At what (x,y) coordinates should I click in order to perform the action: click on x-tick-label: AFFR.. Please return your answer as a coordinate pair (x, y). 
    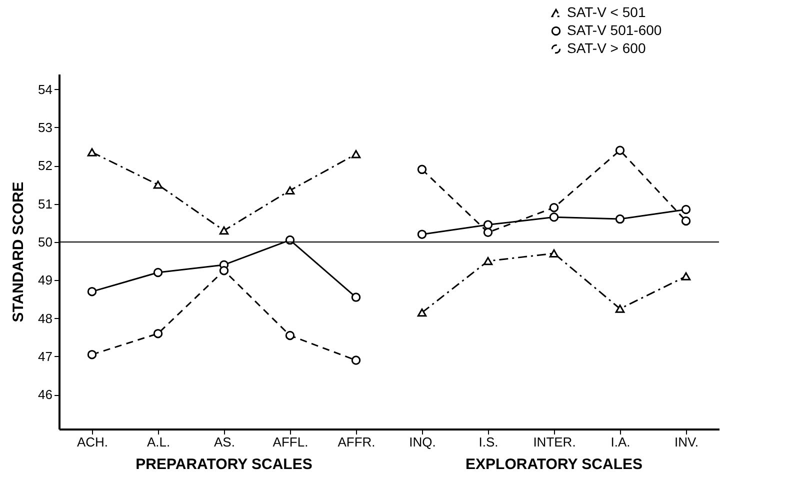
    Looking at the image, I should click on (357, 442).